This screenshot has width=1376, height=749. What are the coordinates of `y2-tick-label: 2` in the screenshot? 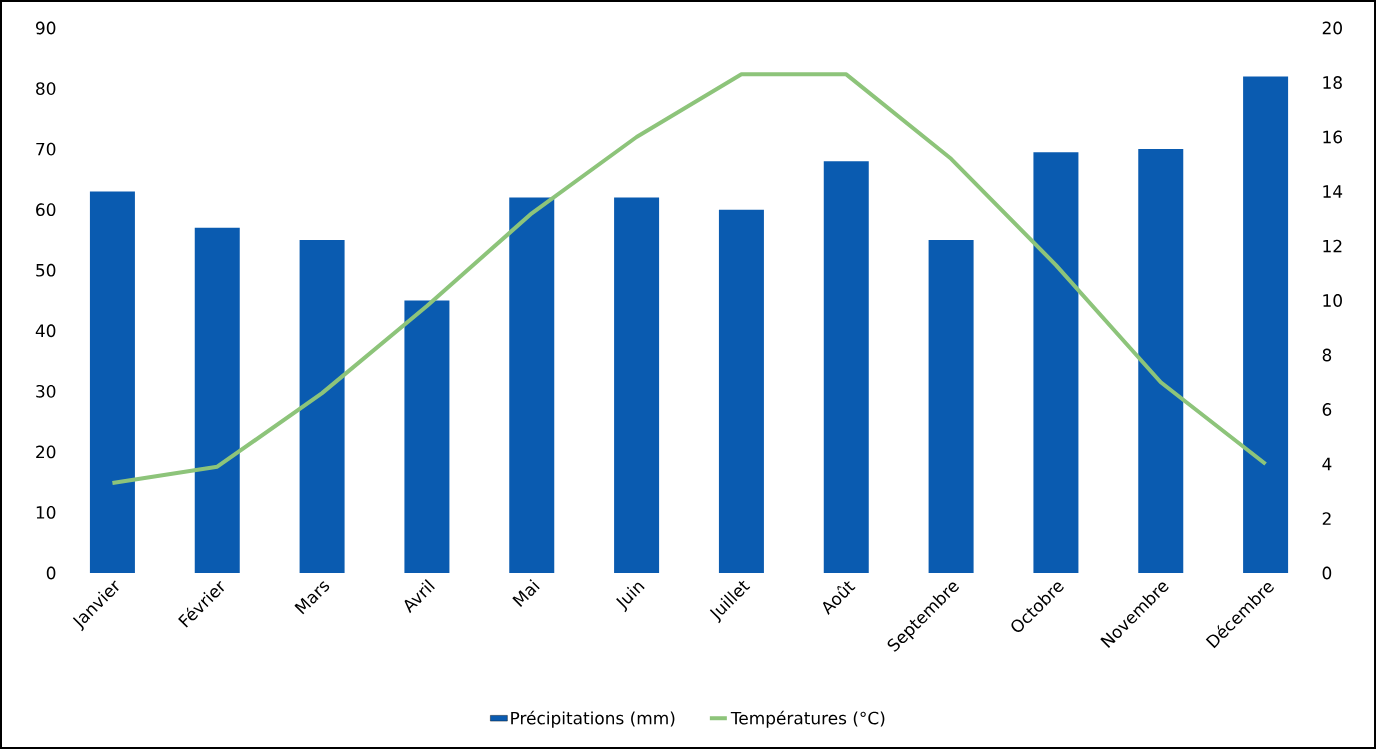 It's located at (1326, 518).